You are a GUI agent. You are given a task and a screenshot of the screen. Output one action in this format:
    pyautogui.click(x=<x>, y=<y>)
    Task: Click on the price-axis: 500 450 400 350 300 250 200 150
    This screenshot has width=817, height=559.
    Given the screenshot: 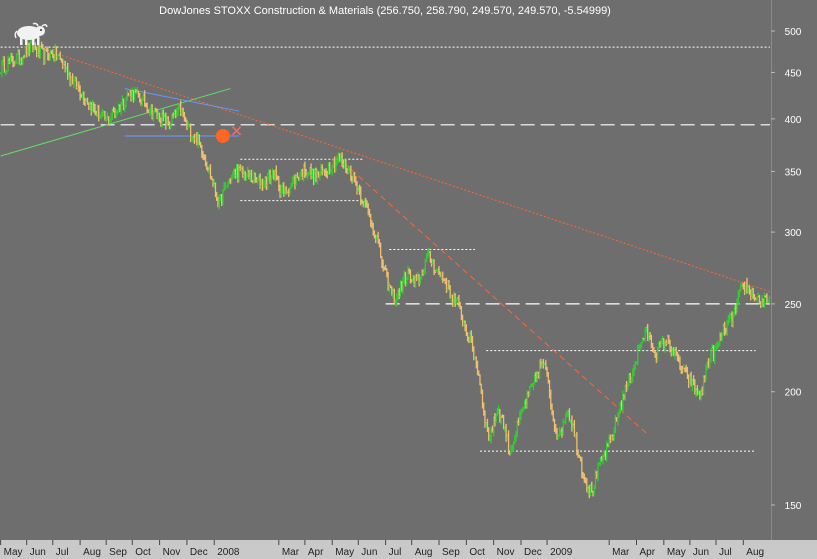 What is the action you would take?
    pyautogui.click(x=786, y=269)
    